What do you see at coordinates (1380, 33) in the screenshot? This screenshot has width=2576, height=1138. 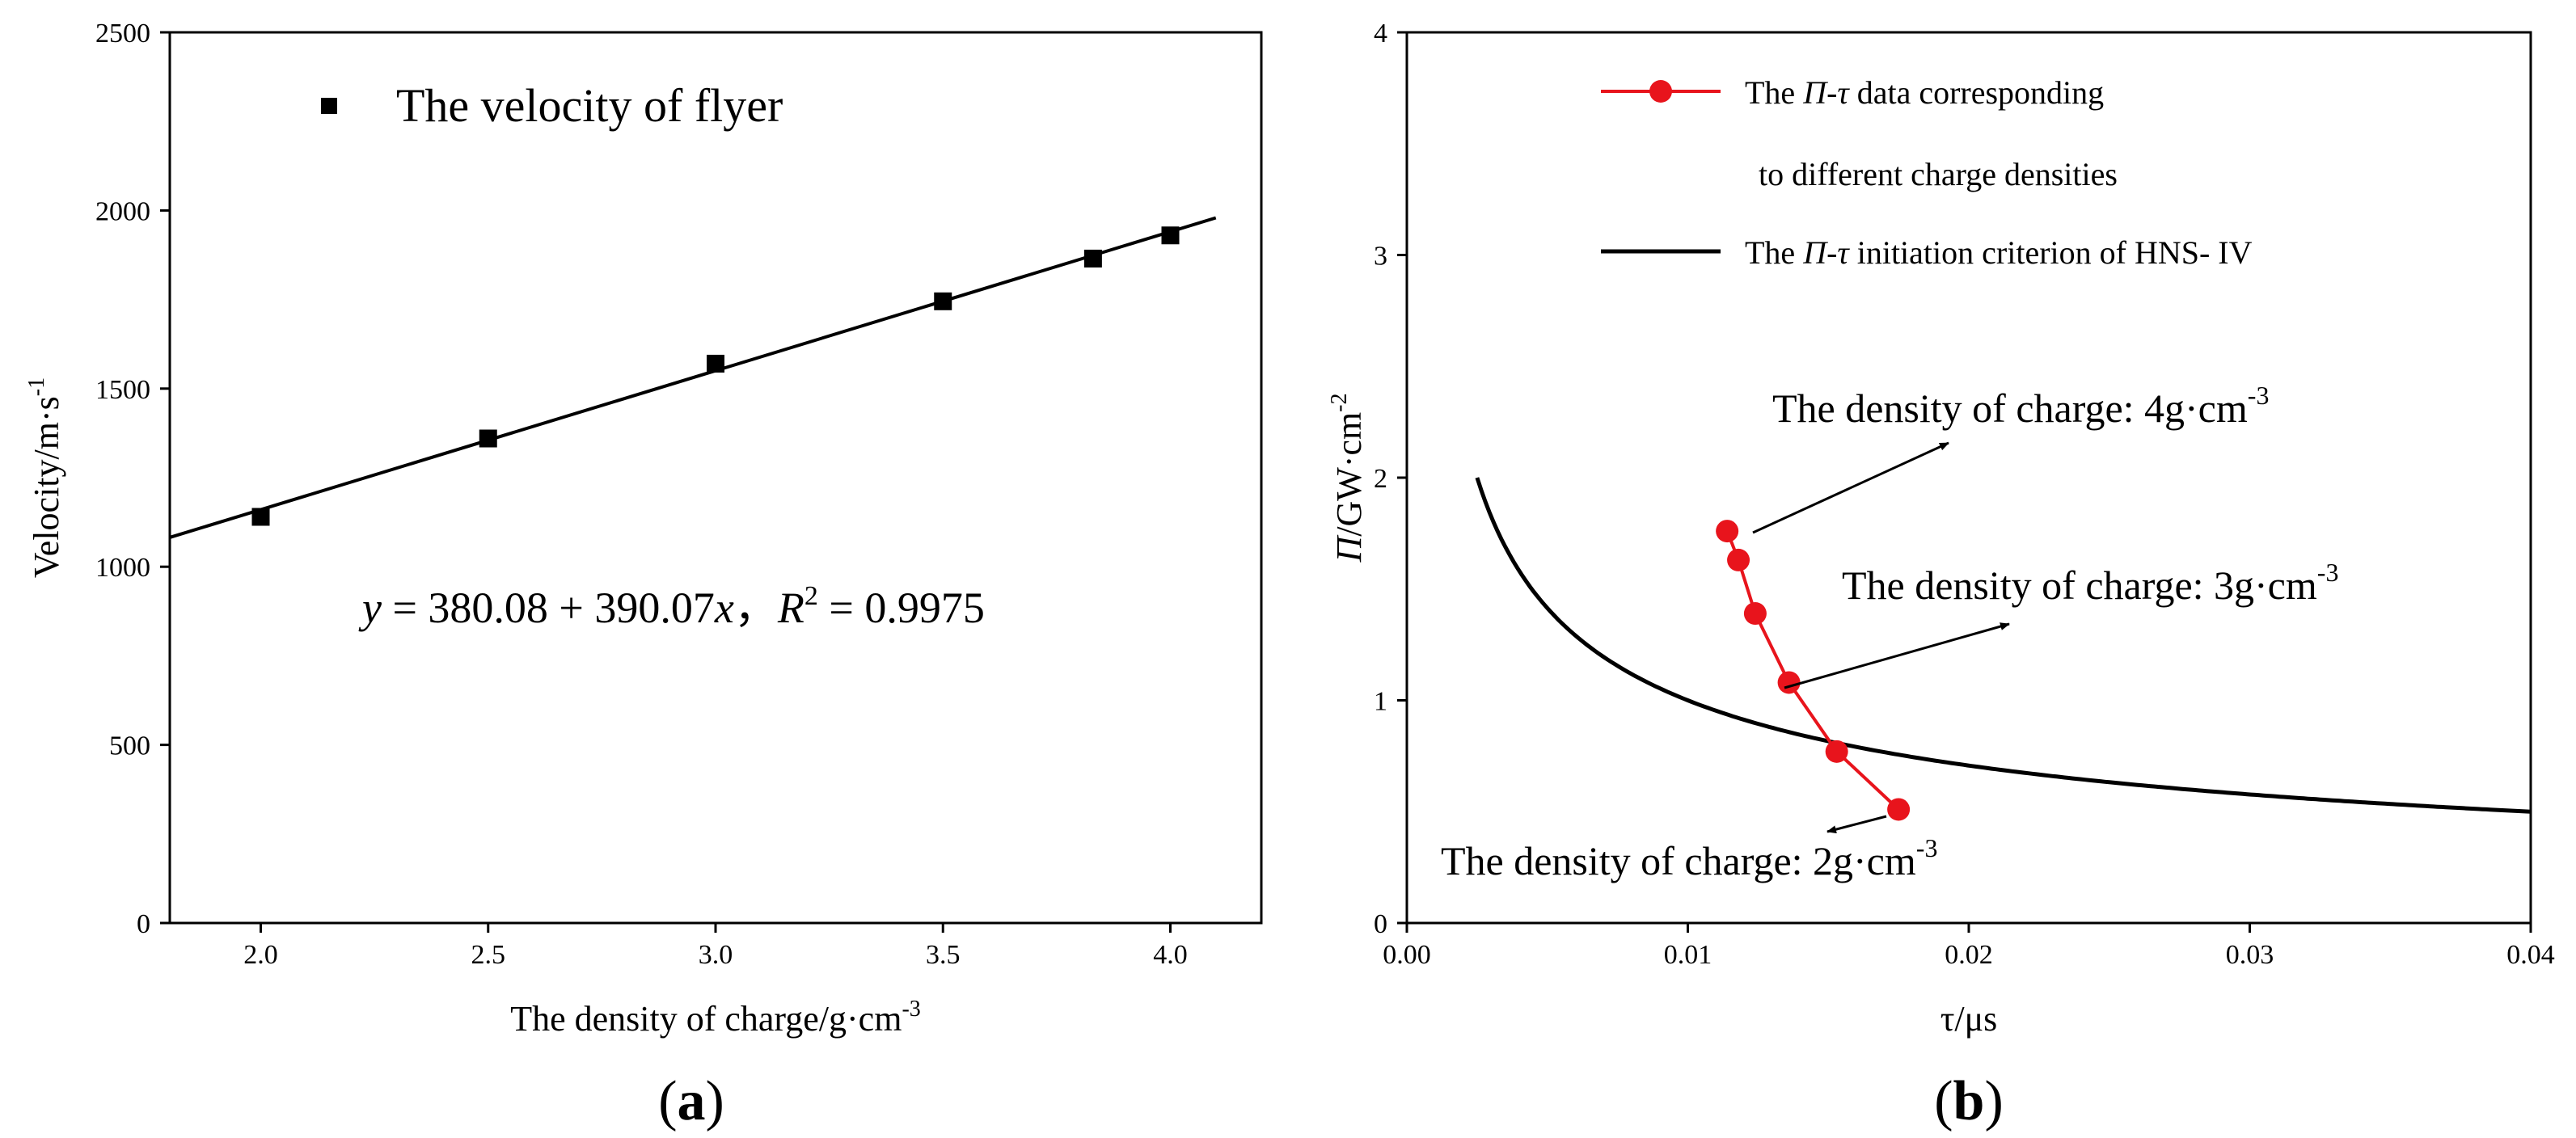 I see `chart-b-y-tick-label: 4` at bounding box center [1380, 33].